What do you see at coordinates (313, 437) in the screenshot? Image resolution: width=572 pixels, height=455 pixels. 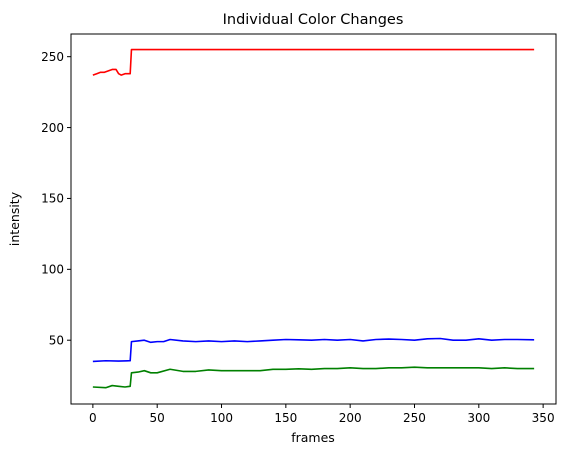 I see `x-axis-label: frames` at bounding box center [313, 437].